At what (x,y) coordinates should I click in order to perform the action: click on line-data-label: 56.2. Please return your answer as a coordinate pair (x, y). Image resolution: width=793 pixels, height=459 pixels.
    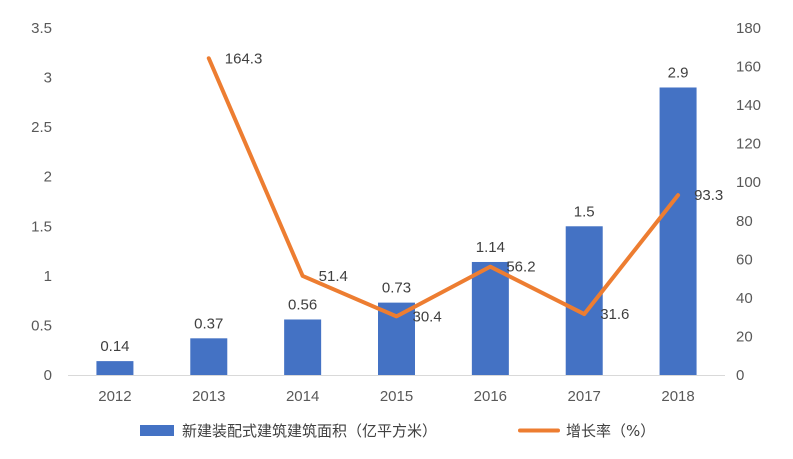
    Looking at the image, I should click on (520, 267).